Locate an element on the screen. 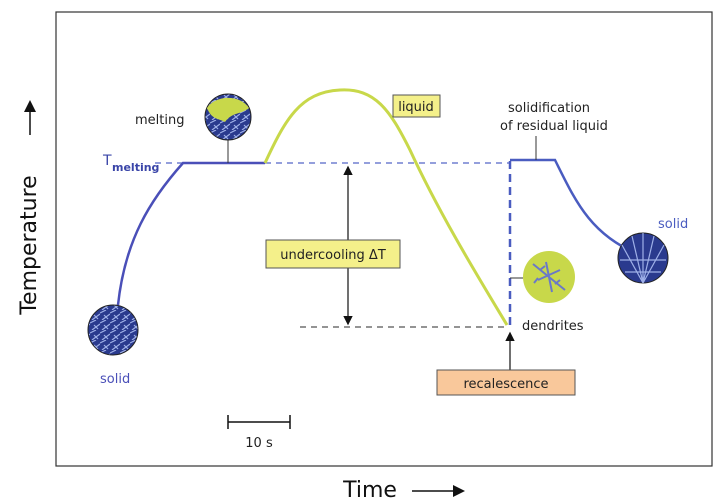  solid-icon is located at coordinates (113, 330).